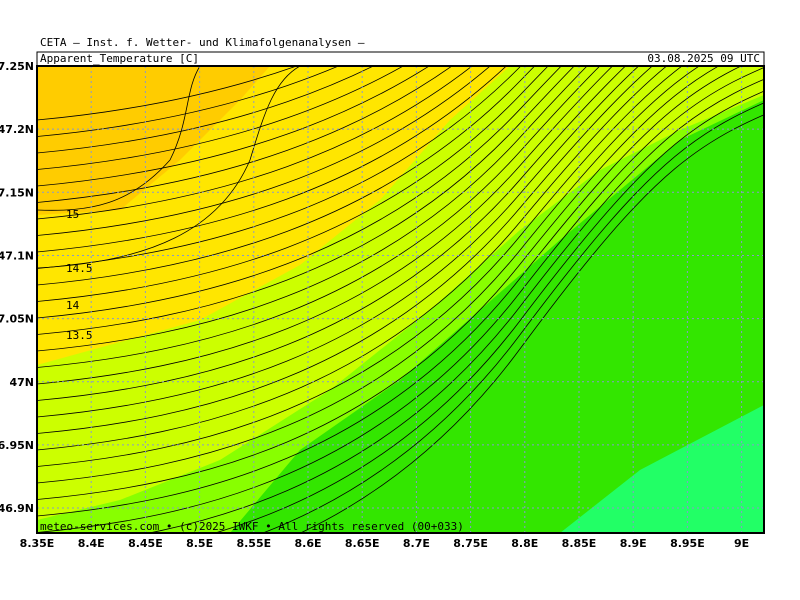 Image resolution: width=800 pixels, height=600 pixels. Describe the element at coordinates (17, 445) in the screenshot. I see `lat-label: 6.95N` at that location.